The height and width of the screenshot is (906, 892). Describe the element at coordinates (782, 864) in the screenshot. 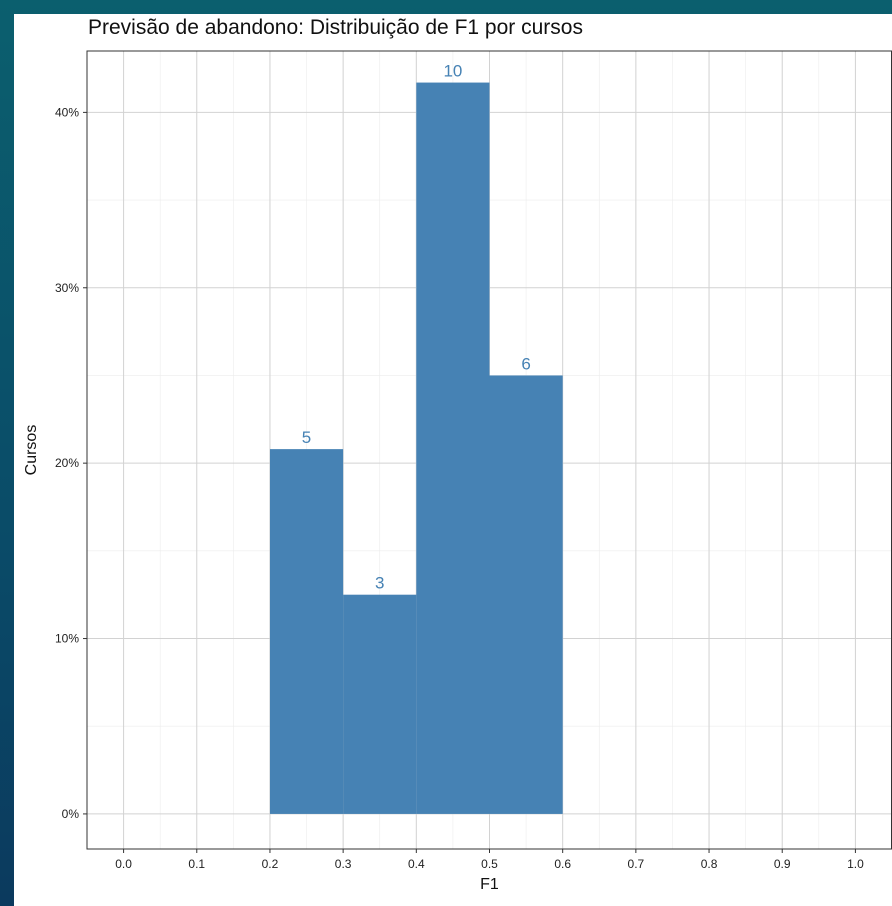

I see `x-tick-label: 0.9` at that location.